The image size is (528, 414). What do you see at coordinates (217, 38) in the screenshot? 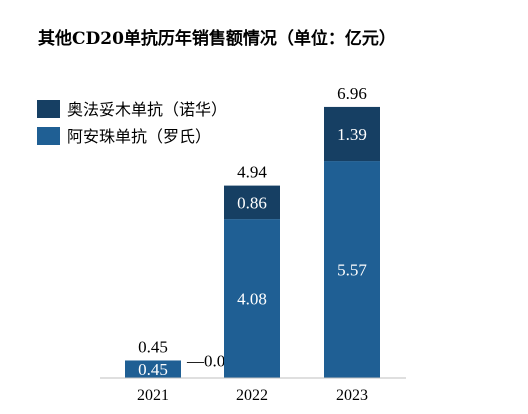
I see `chart-title: 其他CD20单抗历年销售额情况（单位：亿元）` at bounding box center [217, 38].